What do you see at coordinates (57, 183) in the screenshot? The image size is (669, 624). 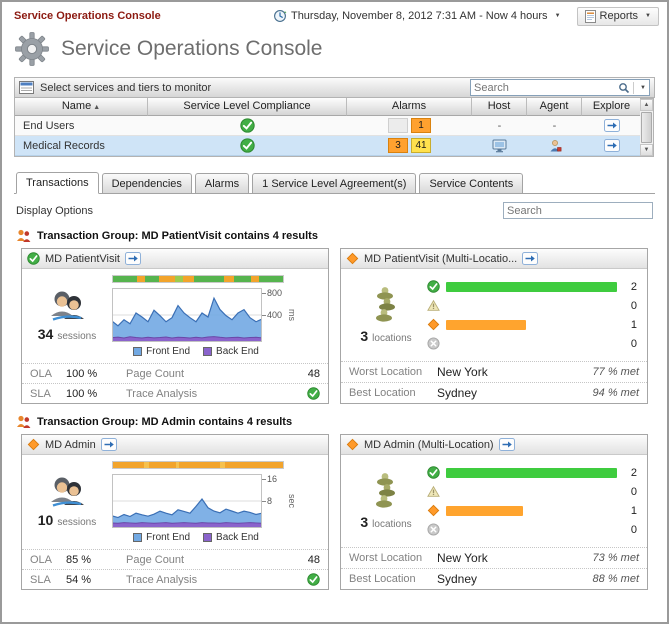 I see `tab-transactions: Transactions` at bounding box center [57, 183].